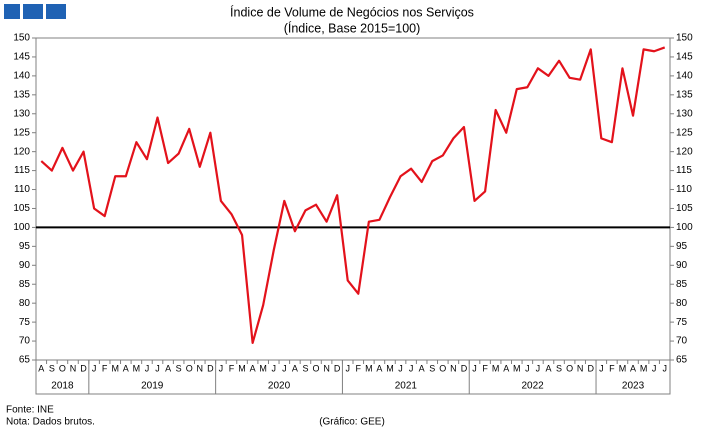 This screenshot has width=709, height=433. Describe the element at coordinates (682, 322) in the screenshot. I see `y2-tick-label: 75` at that location.